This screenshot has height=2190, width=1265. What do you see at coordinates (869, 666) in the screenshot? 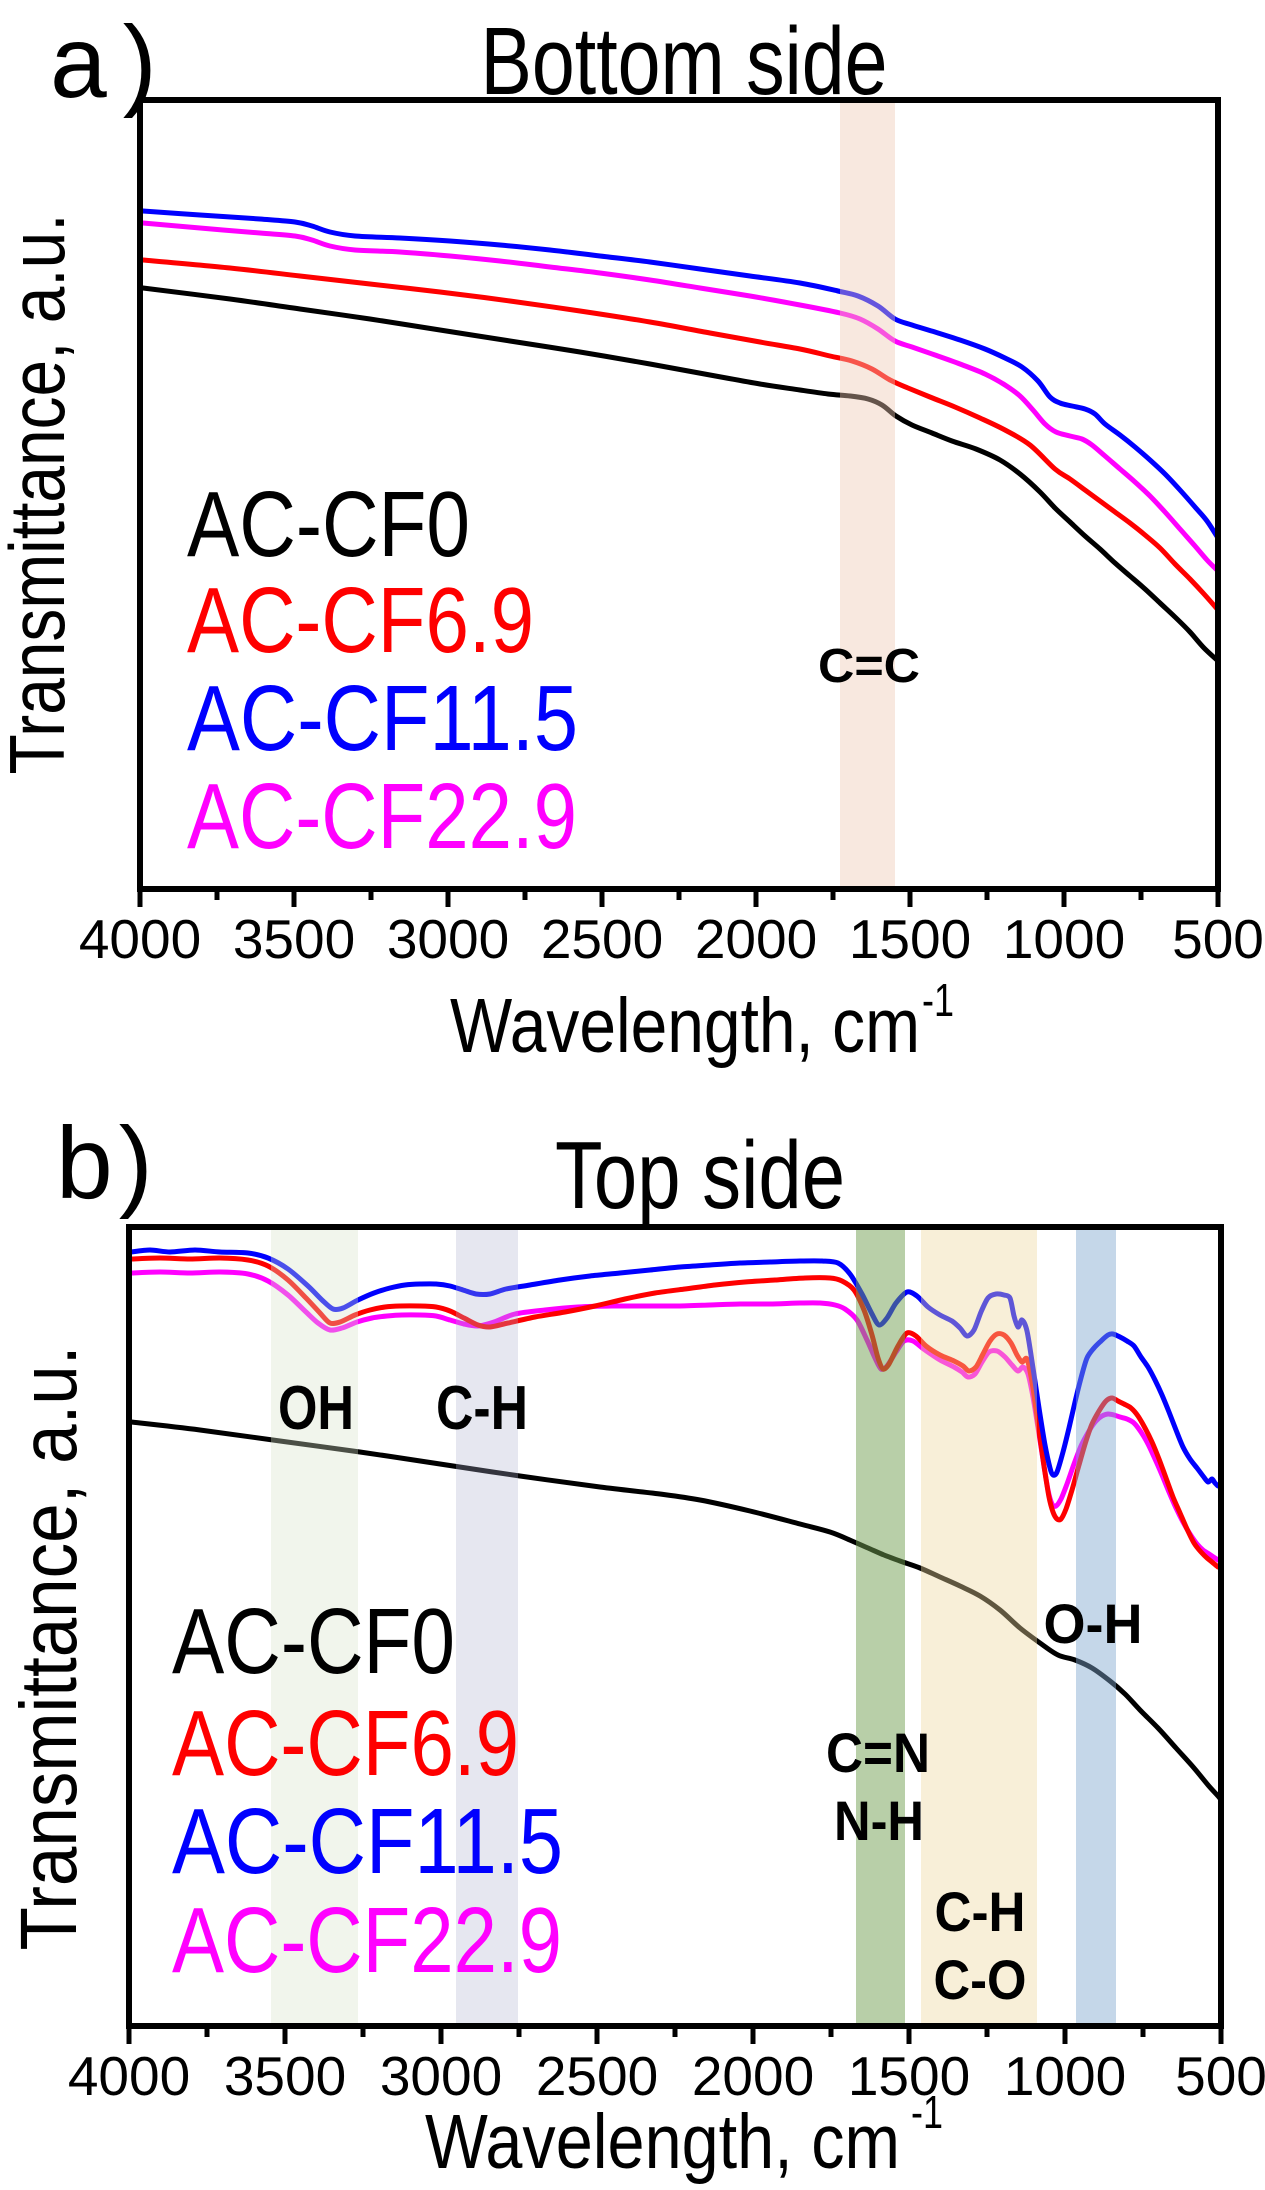
I see `svg-text: C=C` at bounding box center [869, 666].